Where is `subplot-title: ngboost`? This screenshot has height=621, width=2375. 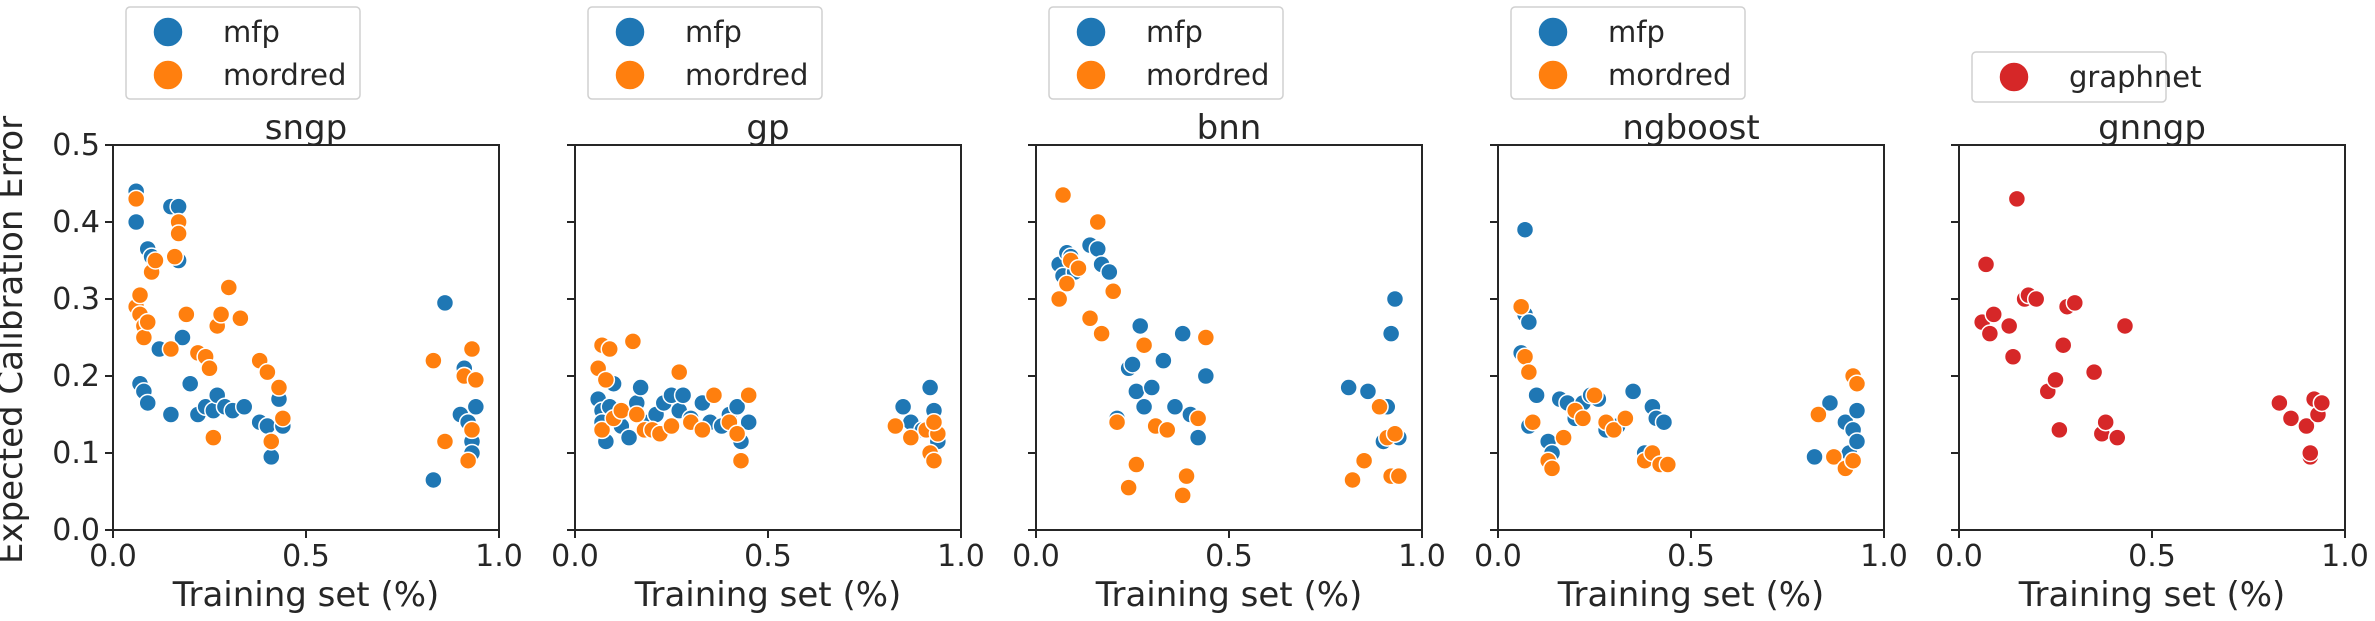 subplot-title: ngboost is located at coordinates (1690, 128).